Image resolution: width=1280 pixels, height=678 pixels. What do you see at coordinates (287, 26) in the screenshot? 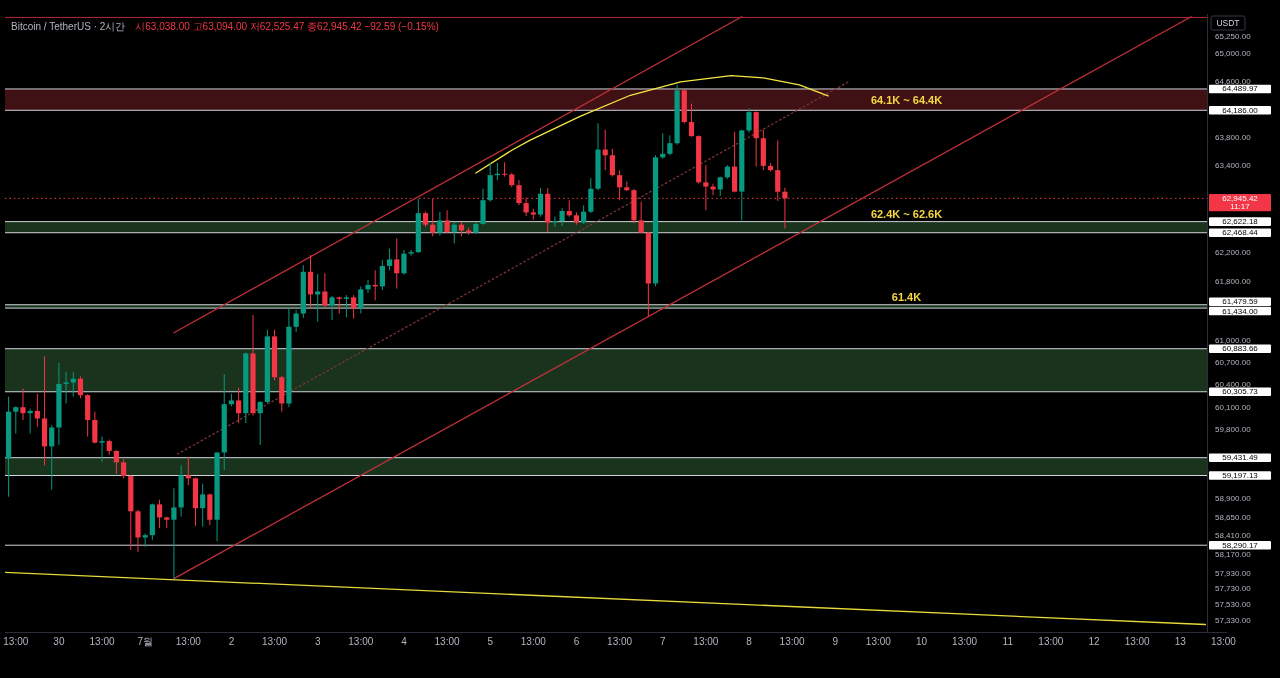
I see `text: 시63,038.00 고63,094.00 저62,525.47 종62,945.42 −92.59 (−0.15%)` at bounding box center [287, 26].